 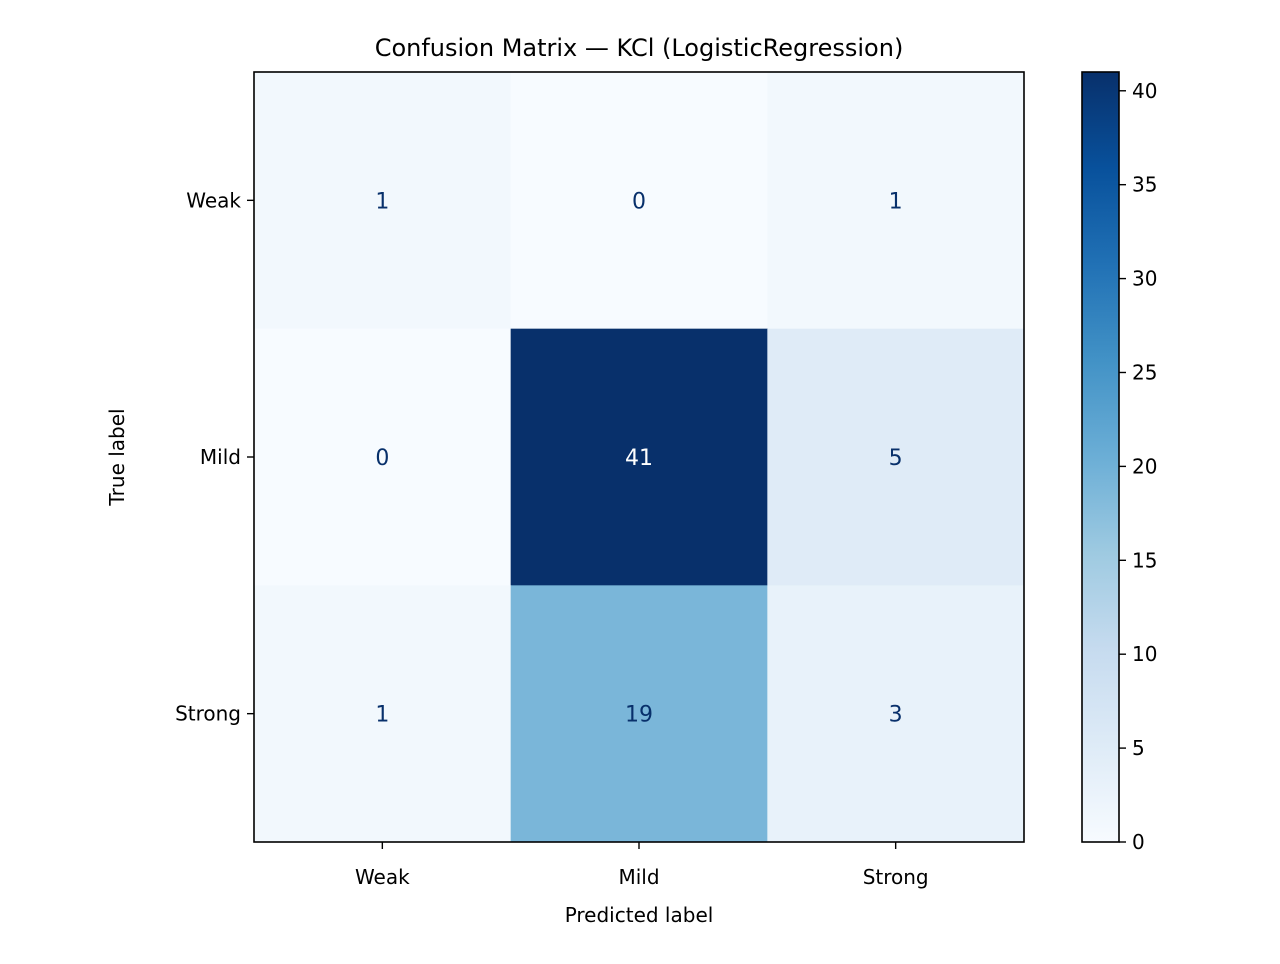 I want to click on y-tick-label: Strong, so click(x=208, y=714).